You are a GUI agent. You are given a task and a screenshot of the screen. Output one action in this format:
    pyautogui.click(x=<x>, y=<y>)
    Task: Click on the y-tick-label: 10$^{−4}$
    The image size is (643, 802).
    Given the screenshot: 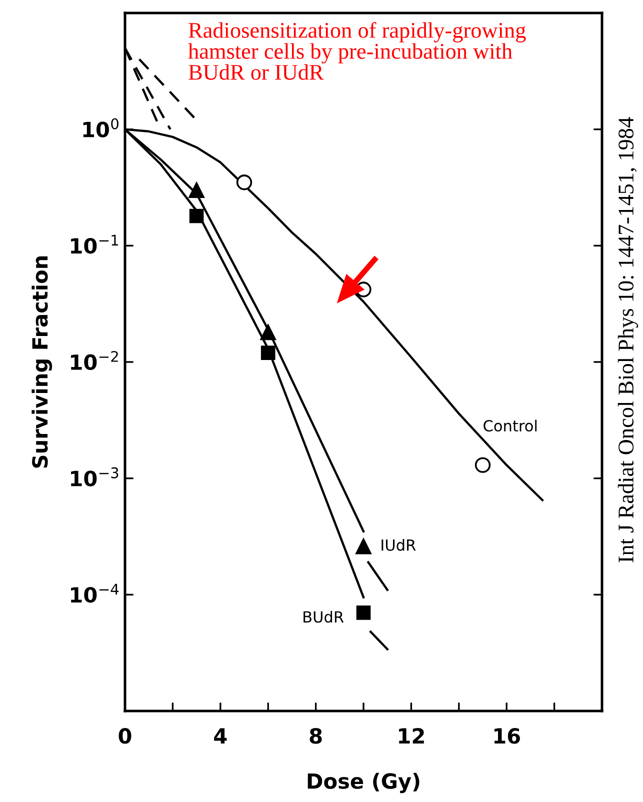 What is the action you would take?
    pyautogui.click(x=95, y=593)
    